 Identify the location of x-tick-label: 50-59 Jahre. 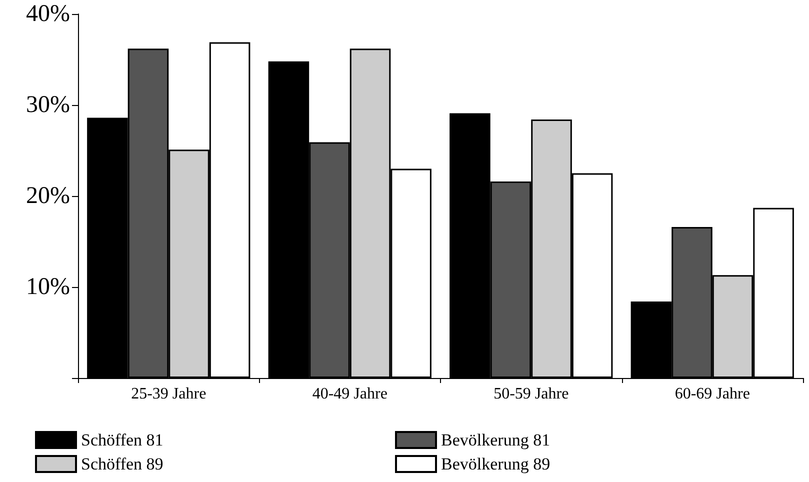
(531, 394).